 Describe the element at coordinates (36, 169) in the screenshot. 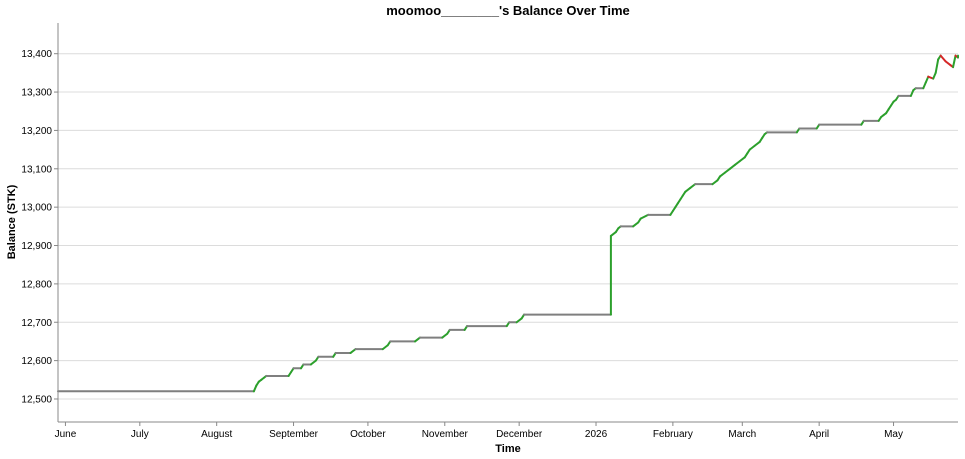

I see `y-tick-label: 13,100` at that location.